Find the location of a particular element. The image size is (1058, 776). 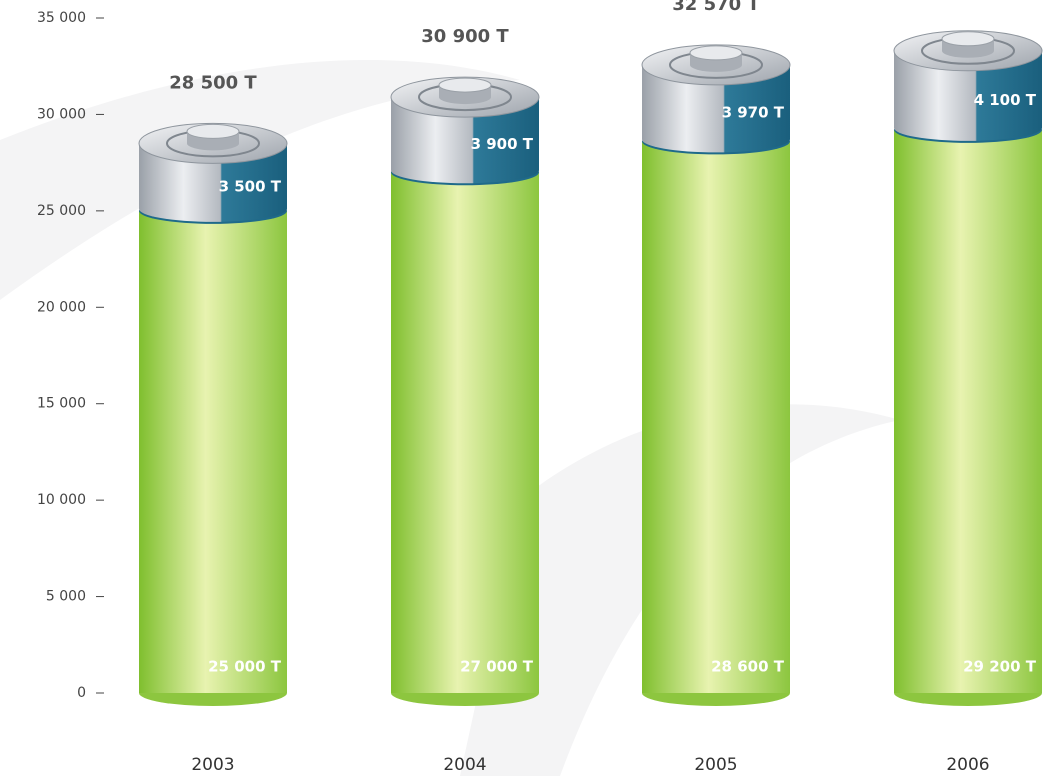

value-label: 3 970 T is located at coordinates (753, 113).